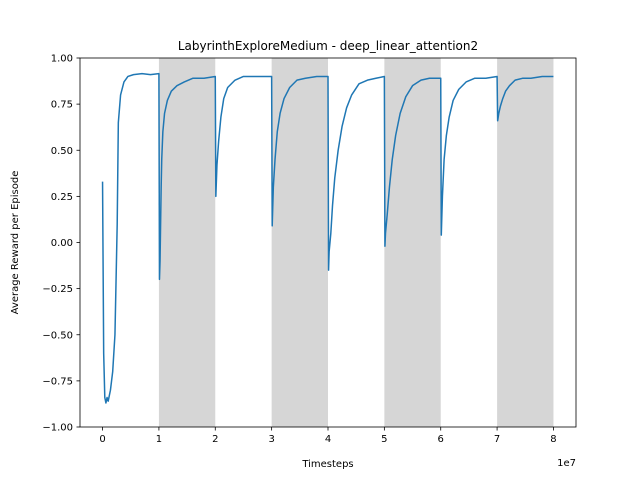  Describe the element at coordinates (497, 439) in the screenshot. I see `x-tick-label: 7` at that location.